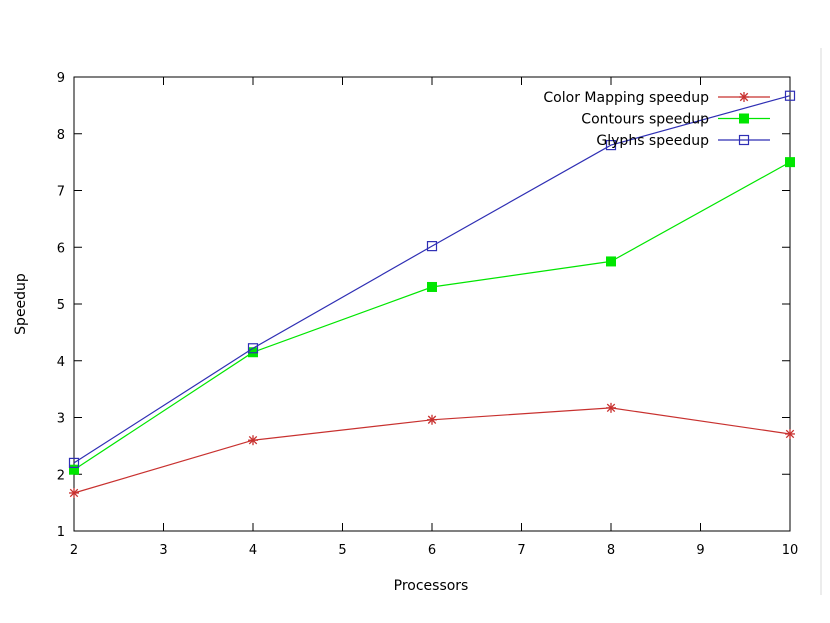  What do you see at coordinates (61, 78) in the screenshot?
I see `y-tick-label: 9` at bounding box center [61, 78].